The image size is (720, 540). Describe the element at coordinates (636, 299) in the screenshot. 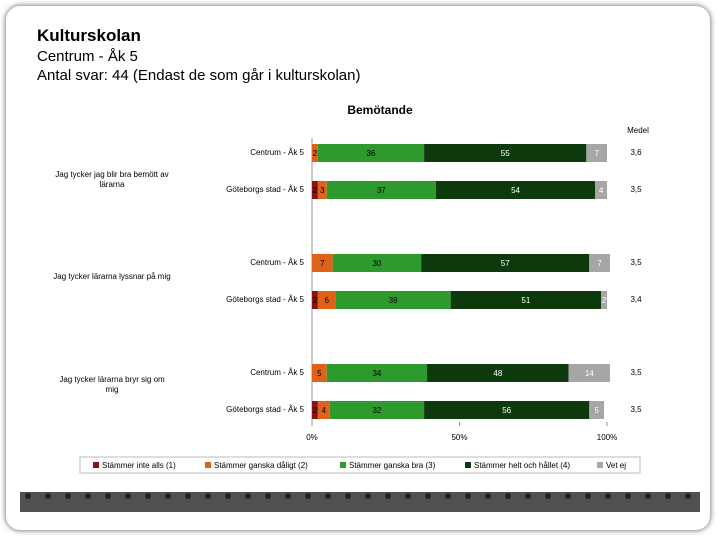

I see `mean-label: 3,4` at that location.